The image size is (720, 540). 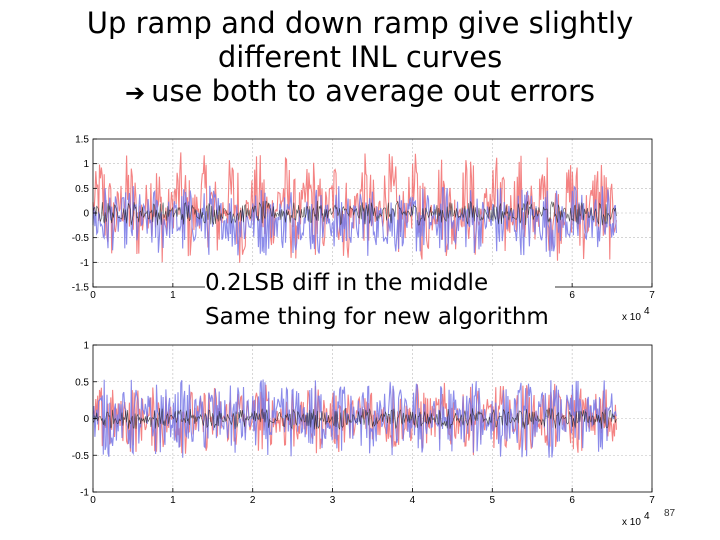 I want to click on y-tick-label: -1.5, so click(x=81, y=288).